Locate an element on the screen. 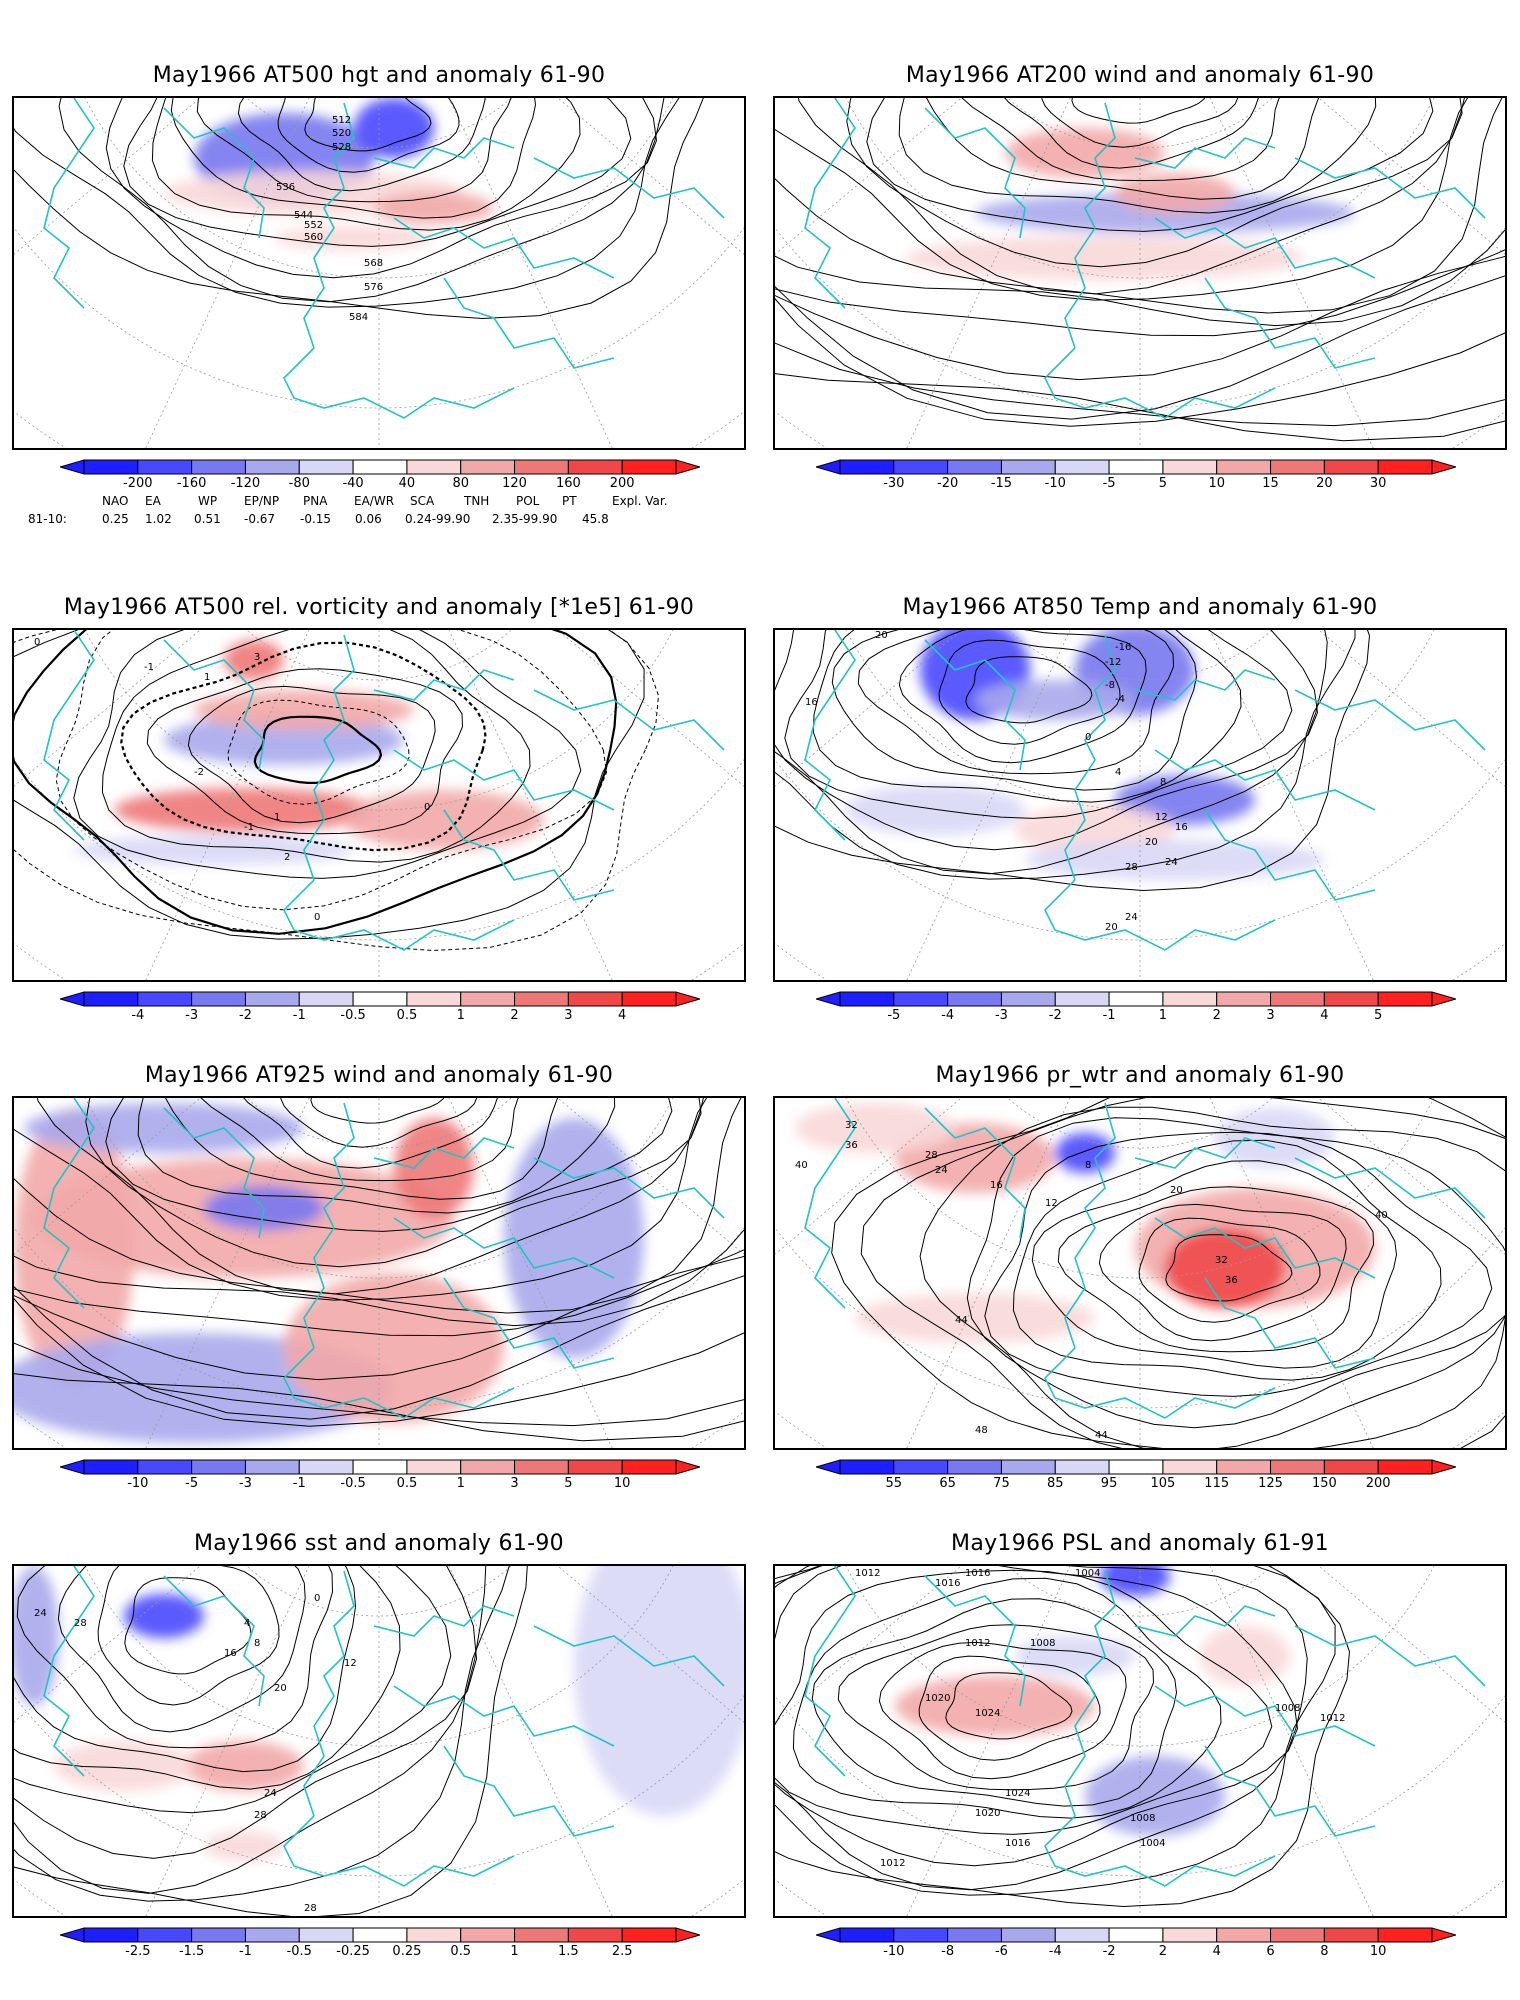 This screenshot has width=1520, height=2000. colorbar-tick-label: 1.5 is located at coordinates (568, 1951).